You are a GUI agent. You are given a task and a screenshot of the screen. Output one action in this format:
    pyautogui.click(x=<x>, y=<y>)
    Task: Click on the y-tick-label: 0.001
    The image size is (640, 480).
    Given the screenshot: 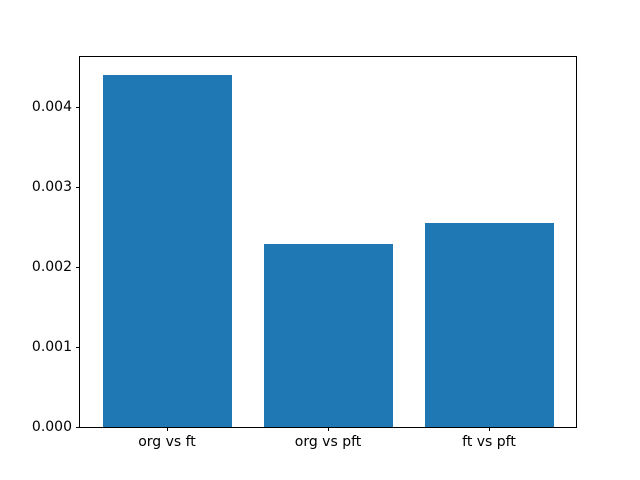 What is the action you would take?
    pyautogui.click(x=51, y=347)
    